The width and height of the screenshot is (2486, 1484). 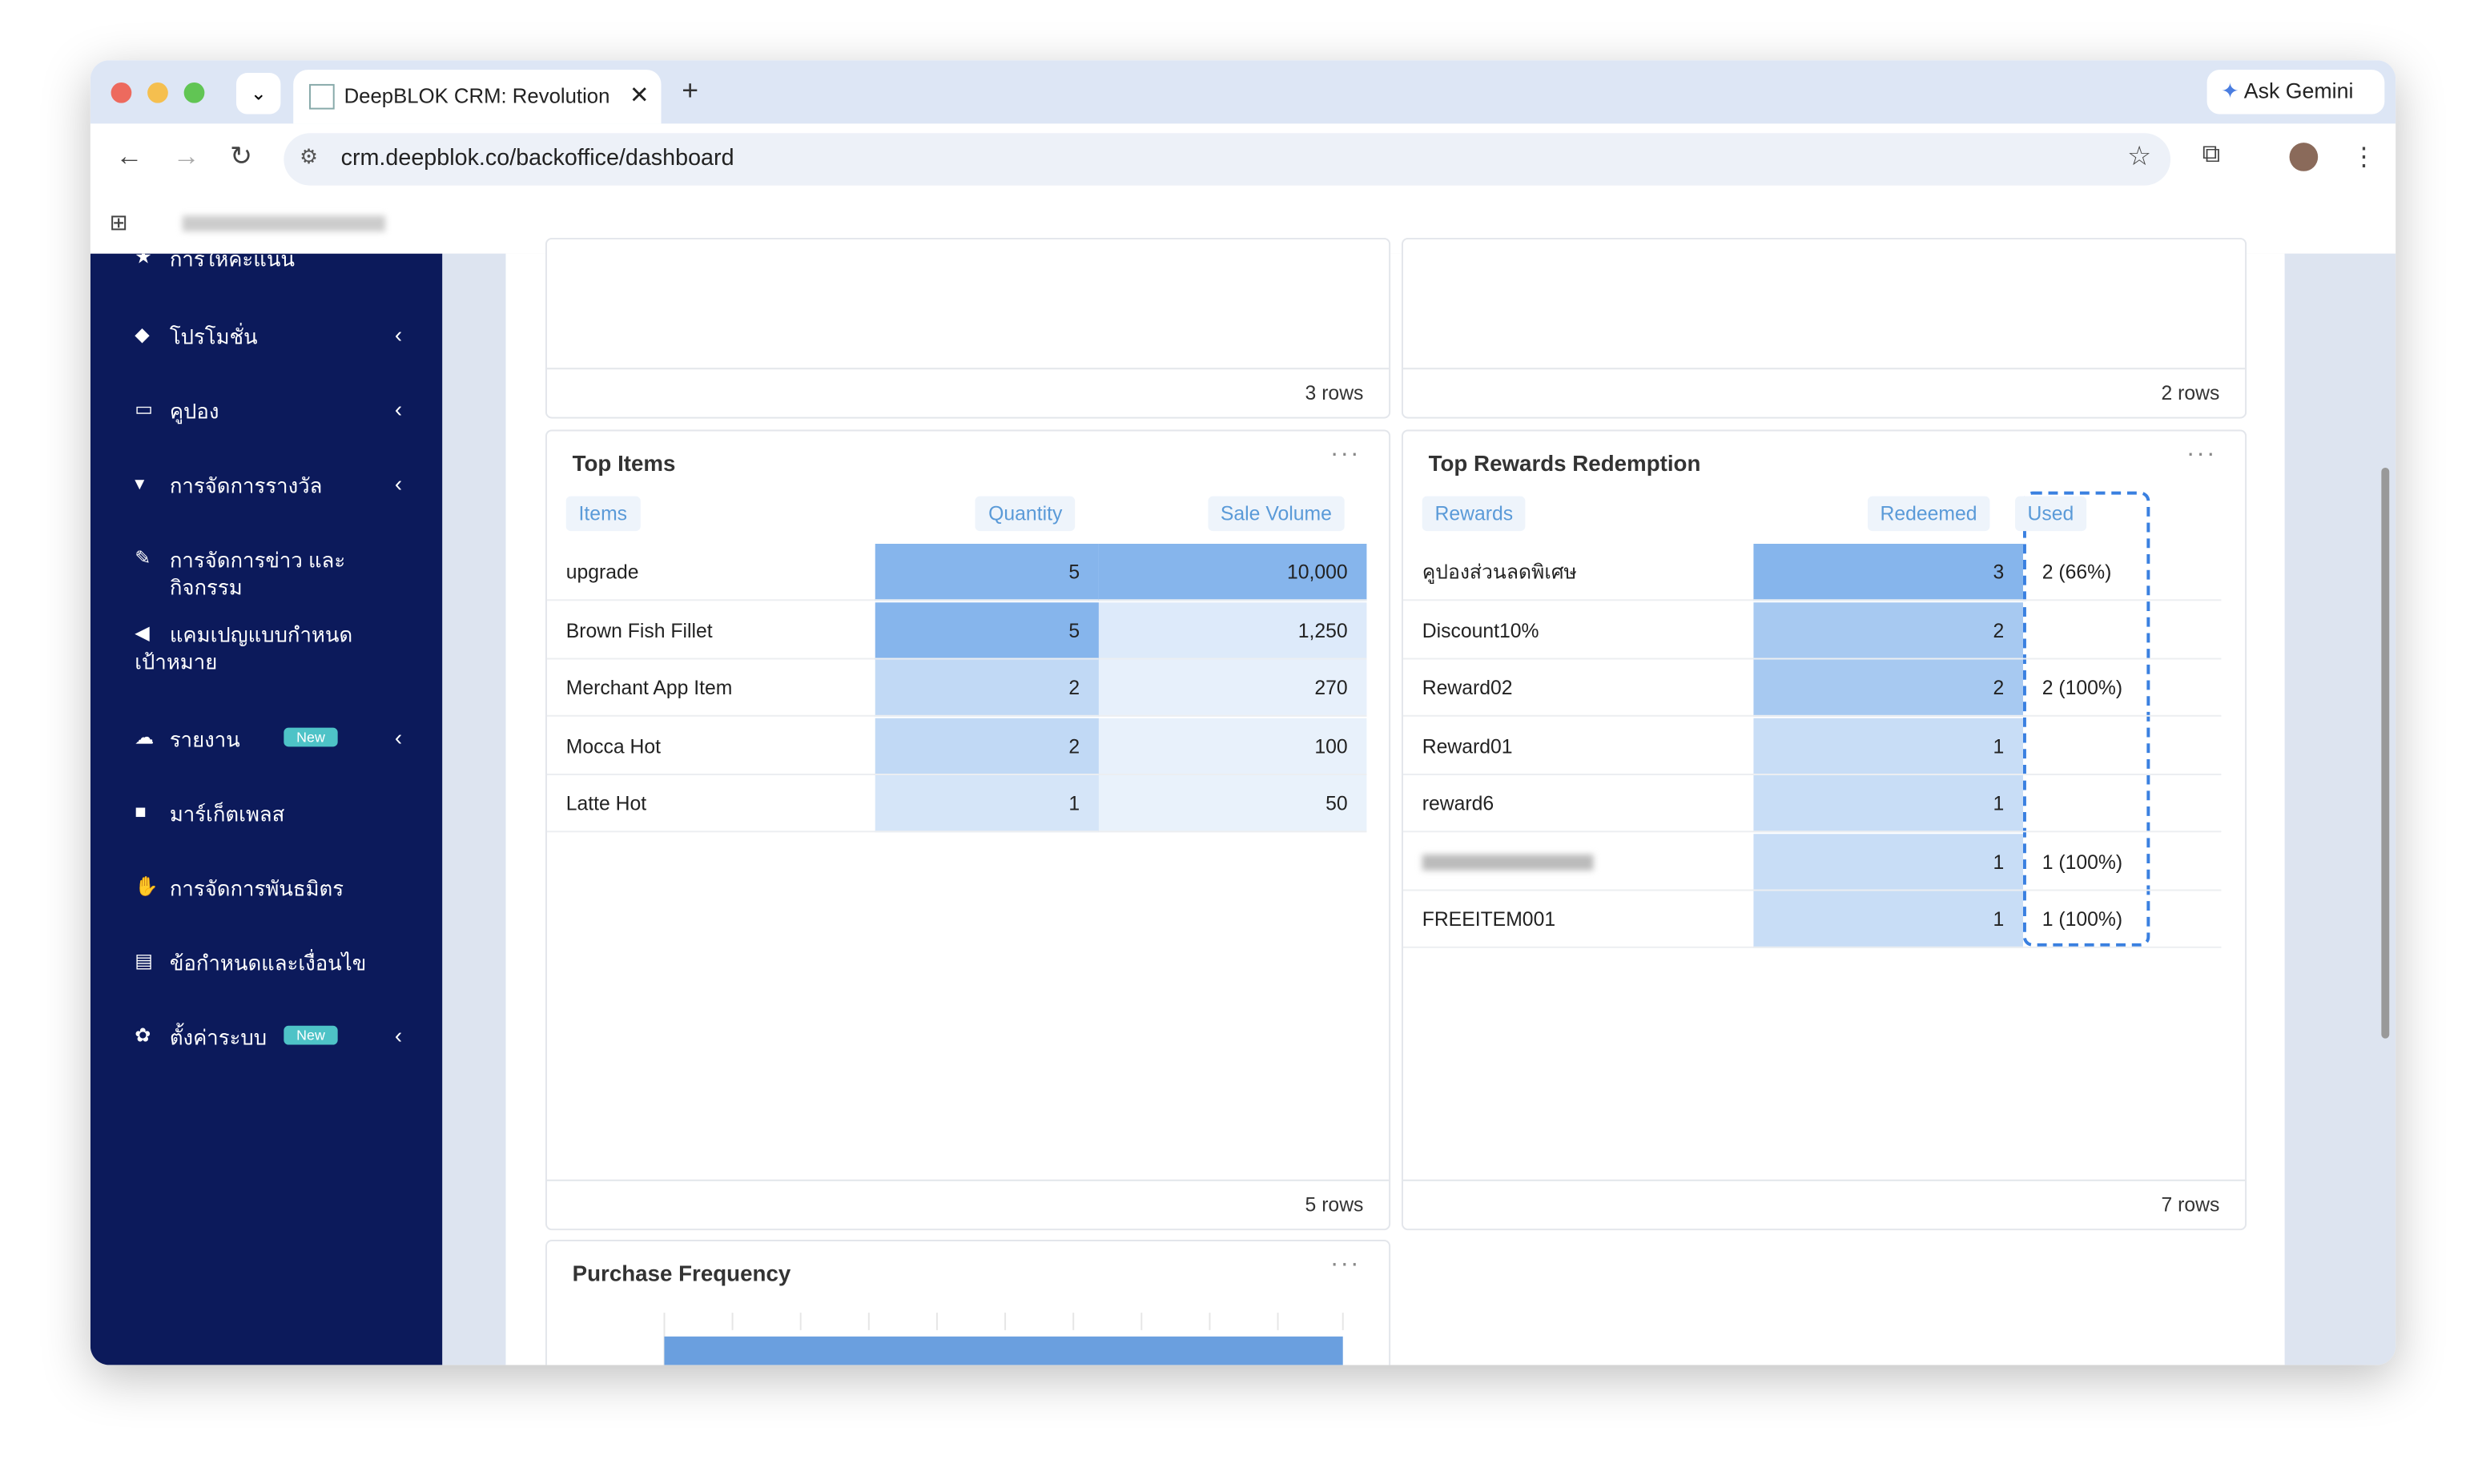 I want to click on cell: Latte Hot, so click(x=710, y=804).